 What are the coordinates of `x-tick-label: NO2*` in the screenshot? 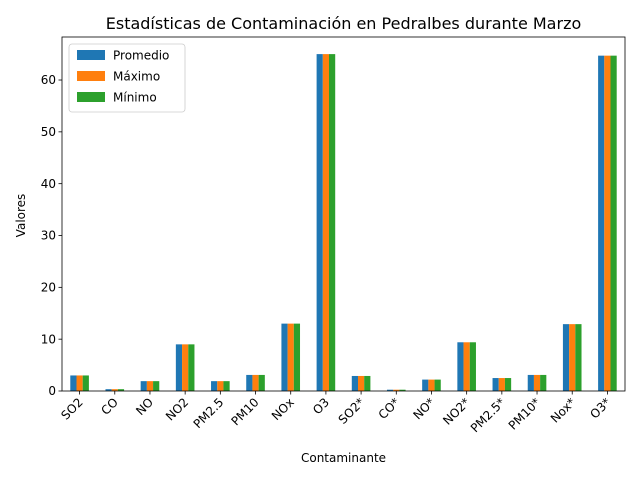 It's located at (456, 411).